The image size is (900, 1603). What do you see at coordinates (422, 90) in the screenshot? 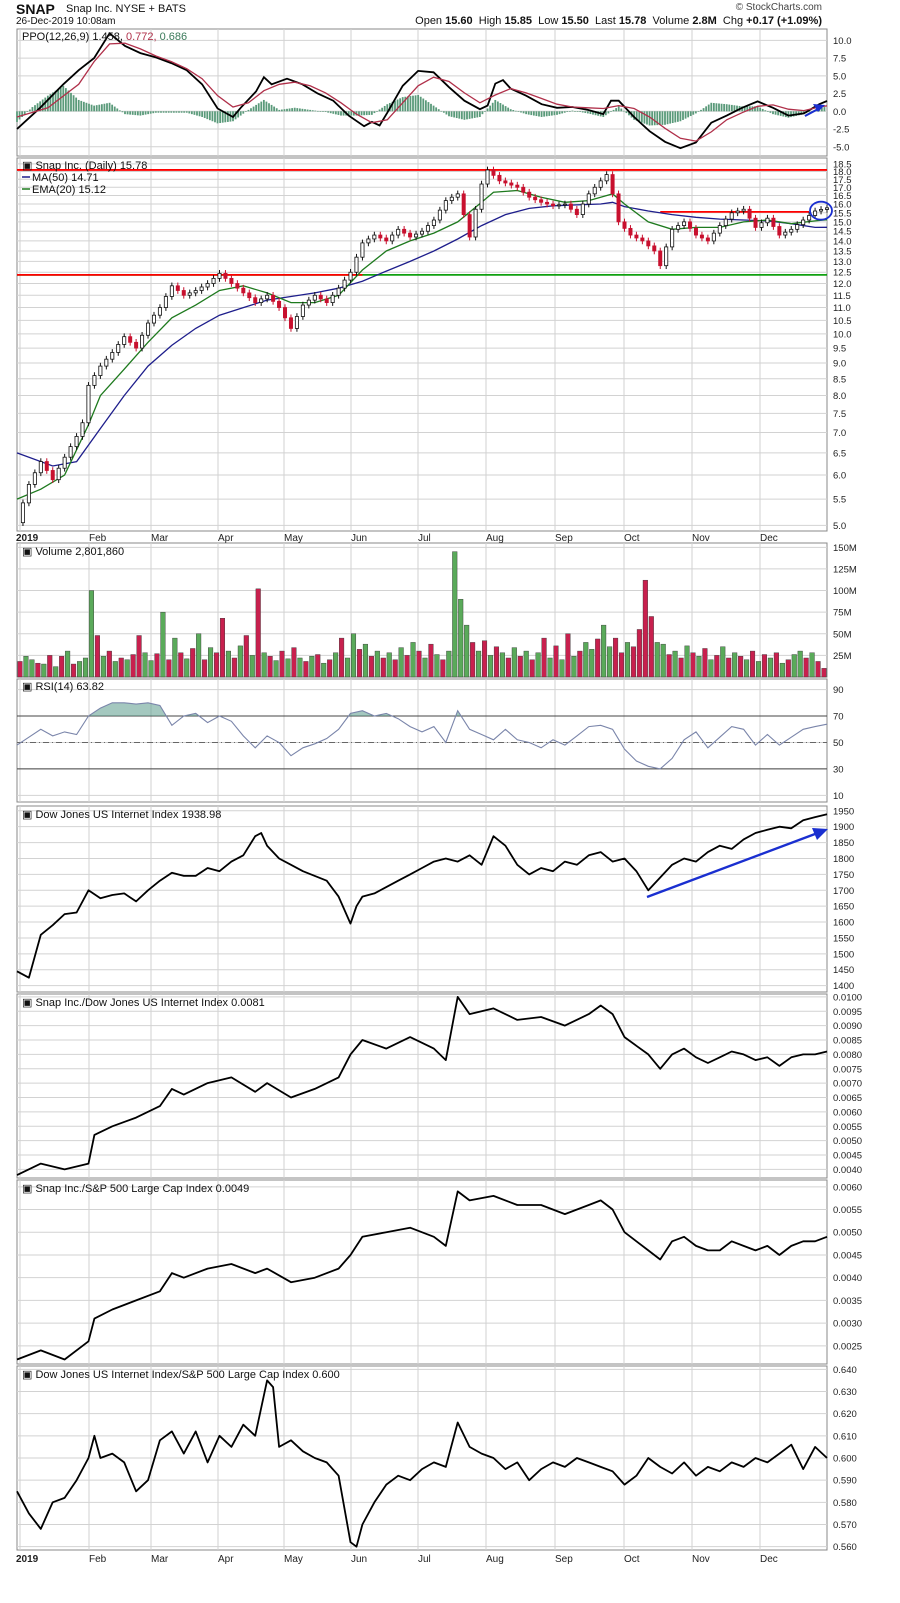
I see `ppo-ppo-line` at bounding box center [422, 90].